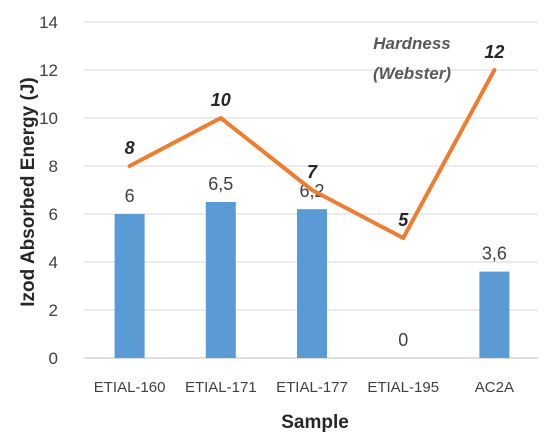 The height and width of the screenshot is (434, 544). What do you see at coordinates (48, 22) in the screenshot?
I see `y-tick-label: 14` at bounding box center [48, 22].